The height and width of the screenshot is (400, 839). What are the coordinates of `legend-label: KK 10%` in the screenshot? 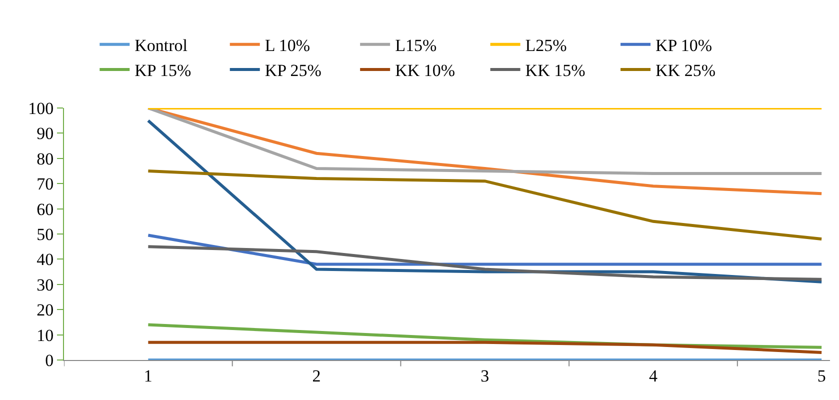 It's located at (425, 70).